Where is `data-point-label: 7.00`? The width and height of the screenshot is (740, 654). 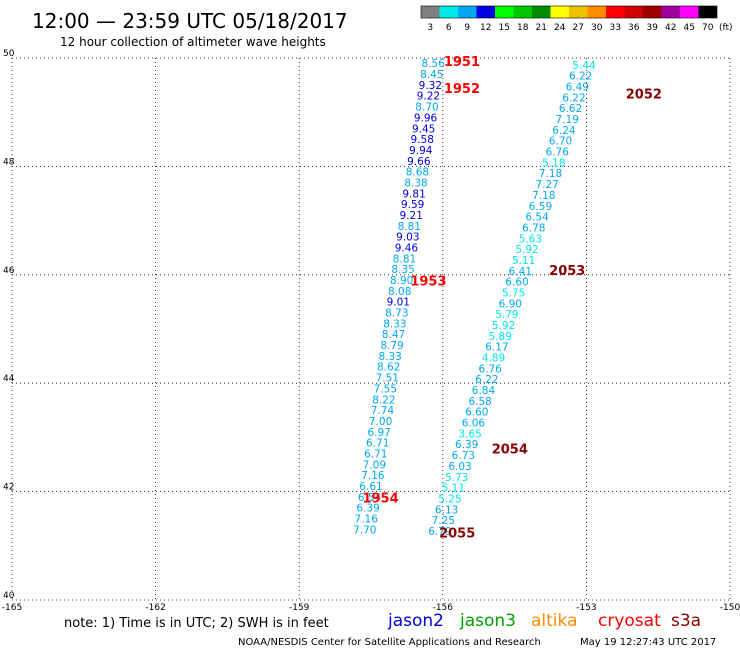
data-point-label: 7.00 is located at coordinates (380, 422).